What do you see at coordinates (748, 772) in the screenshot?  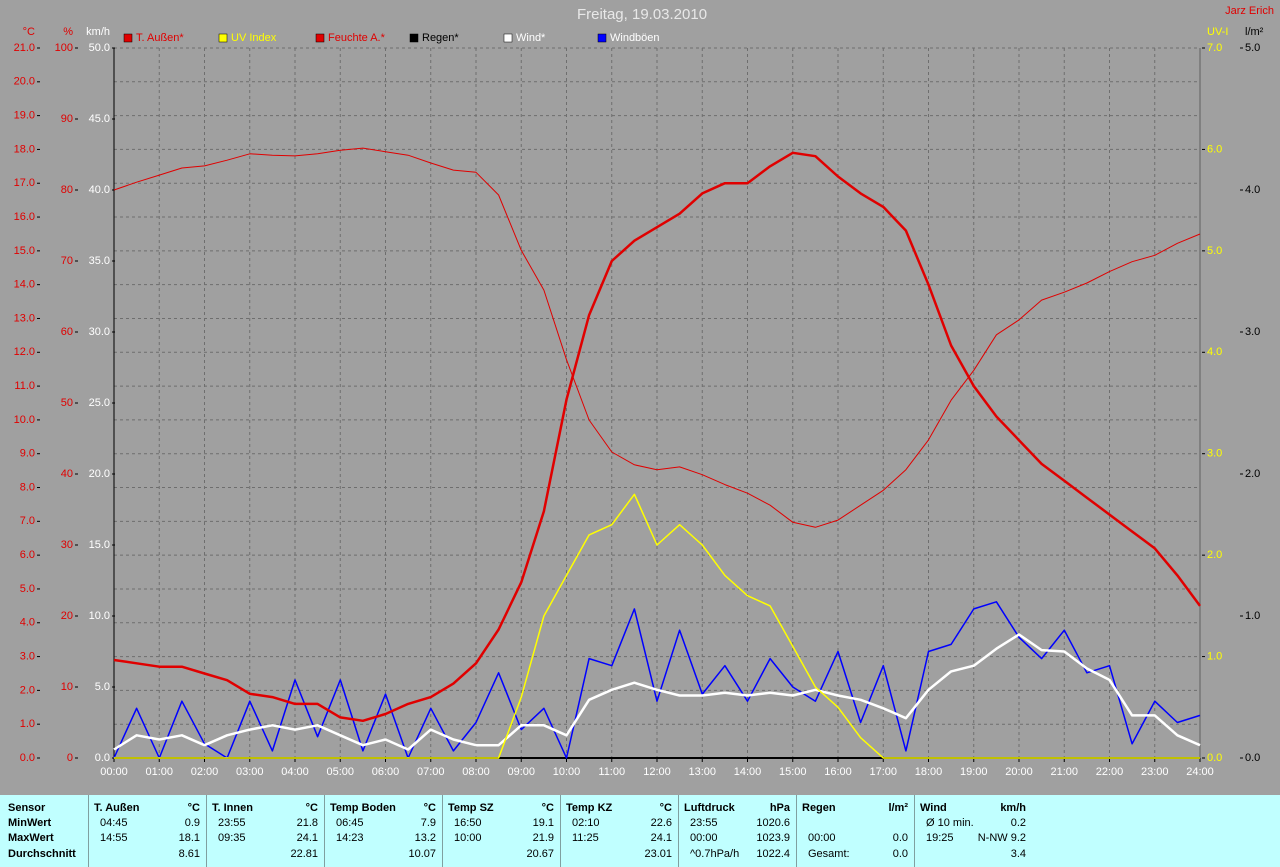 I see `x-tick-label: 14:00` at bounding box center [748, 772].